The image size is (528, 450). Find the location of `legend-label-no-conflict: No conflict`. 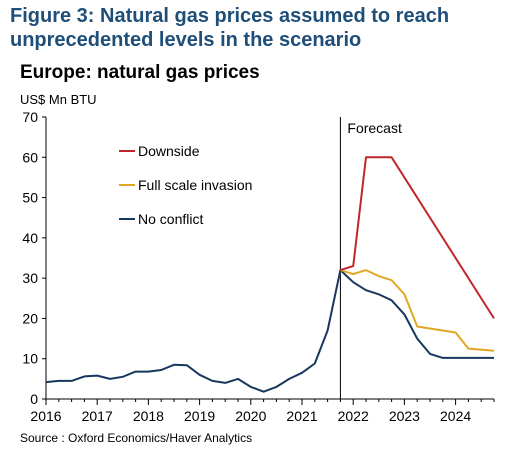

legend-label-no-conflict: No conflict is located at coordinates (170, 219).